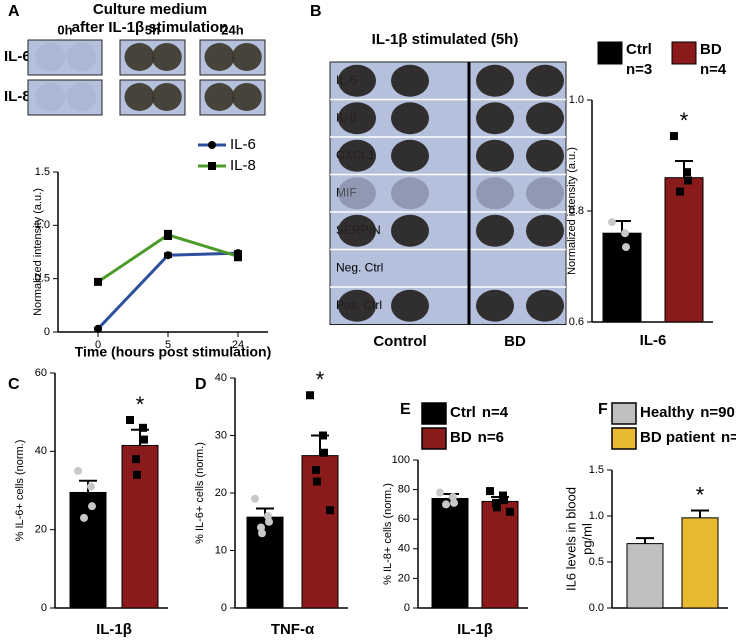  What do you see at coordinates (42, 225) in the screenshot?
I see `y-tick-label: 1.0` at bounding box center [42, 225].